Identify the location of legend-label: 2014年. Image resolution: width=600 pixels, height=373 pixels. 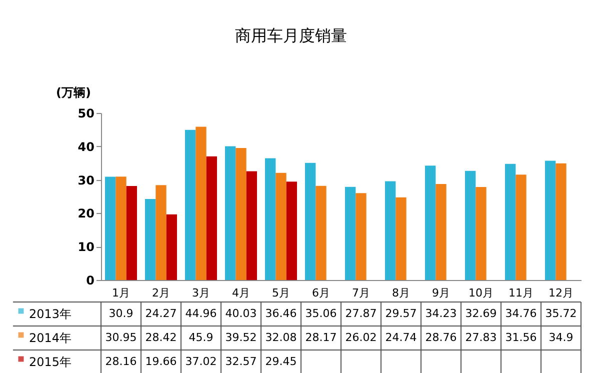
(50, 338).